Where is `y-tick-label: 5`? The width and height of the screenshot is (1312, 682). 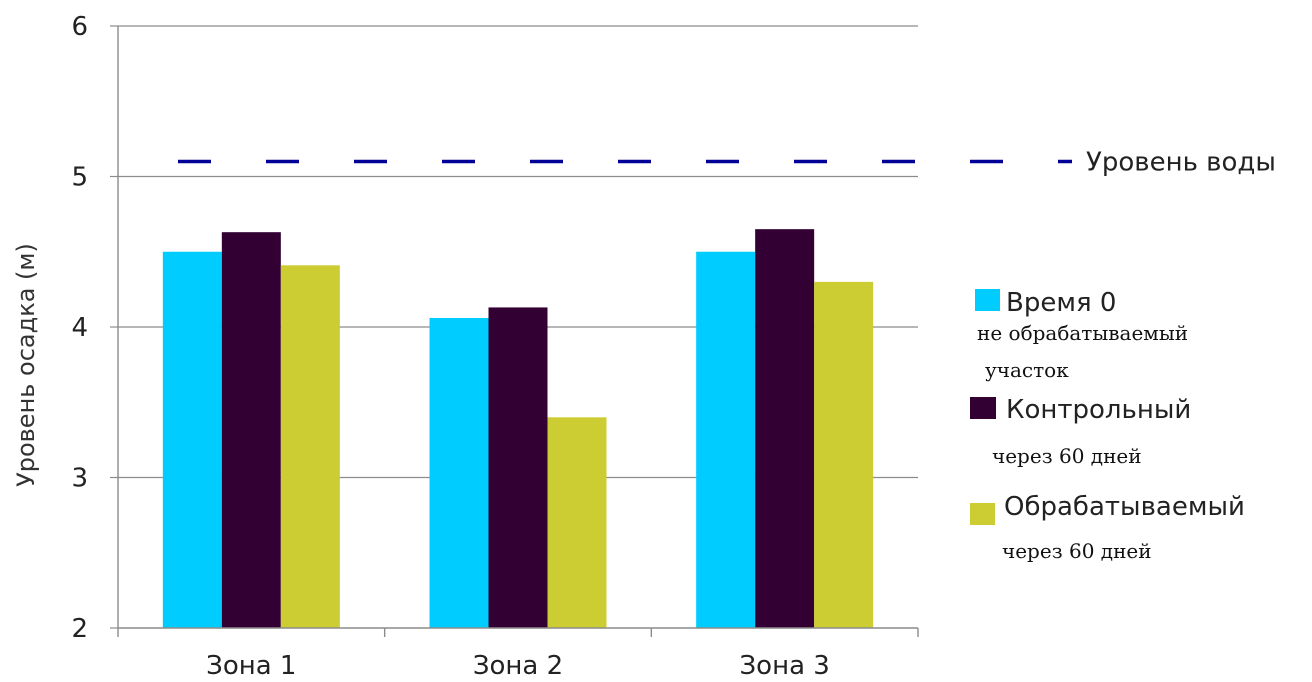 y-tick-label: 5 is located at coordinates (79, 178).